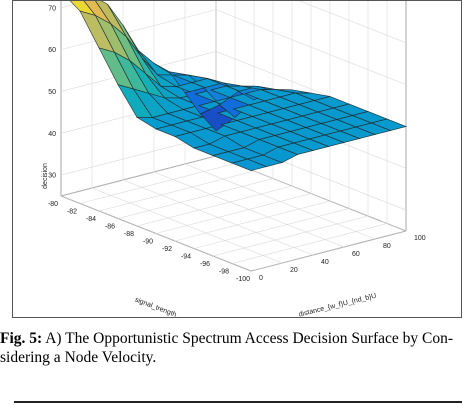 This screenshot has height=410, width=474. Describe the element at coordinates (148, 242) in the screenshot. I see `x-tick-label: -90` at that location.